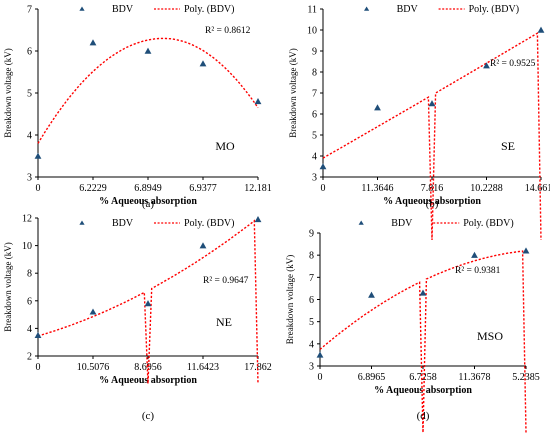 Image resolution: width=550 pixels, height=434 pixels. What do you see at coordinates (361, 222) in the screenshot?
I see `chart-4-legend-marker` at bounding box center [361, 222].